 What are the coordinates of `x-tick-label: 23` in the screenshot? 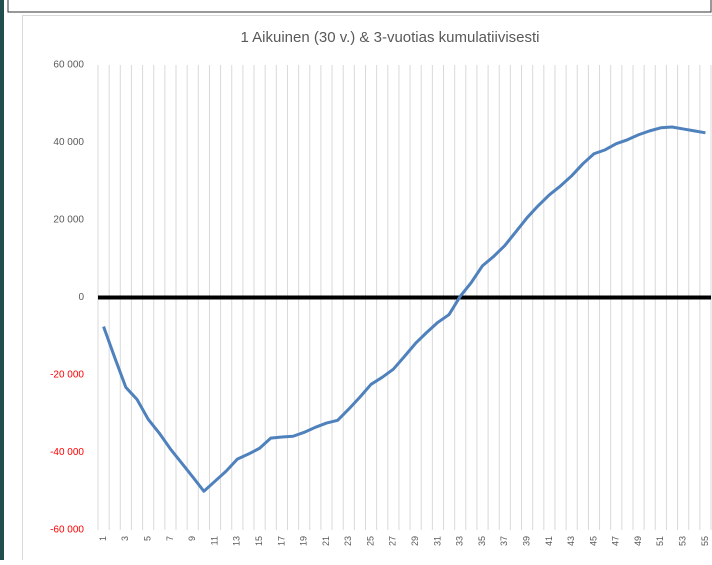 It's located at (348, 541).